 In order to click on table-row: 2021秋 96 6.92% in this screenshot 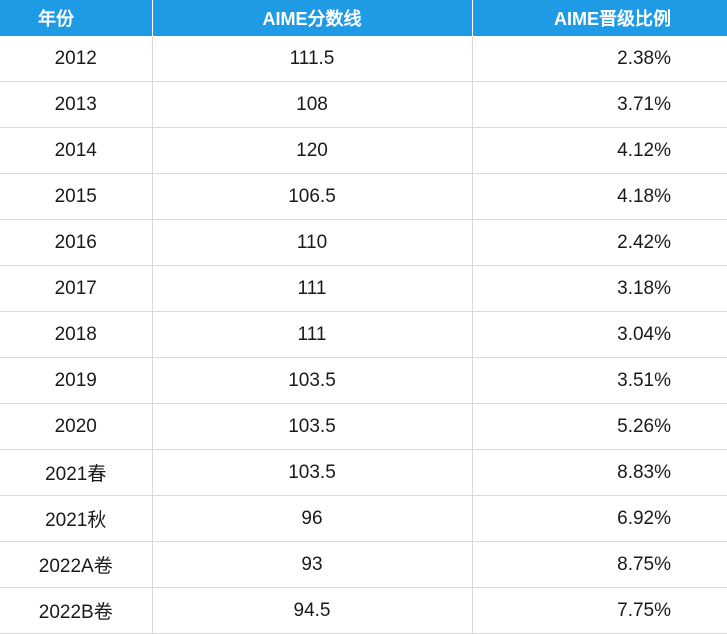, I will do `click(363, 518)`.